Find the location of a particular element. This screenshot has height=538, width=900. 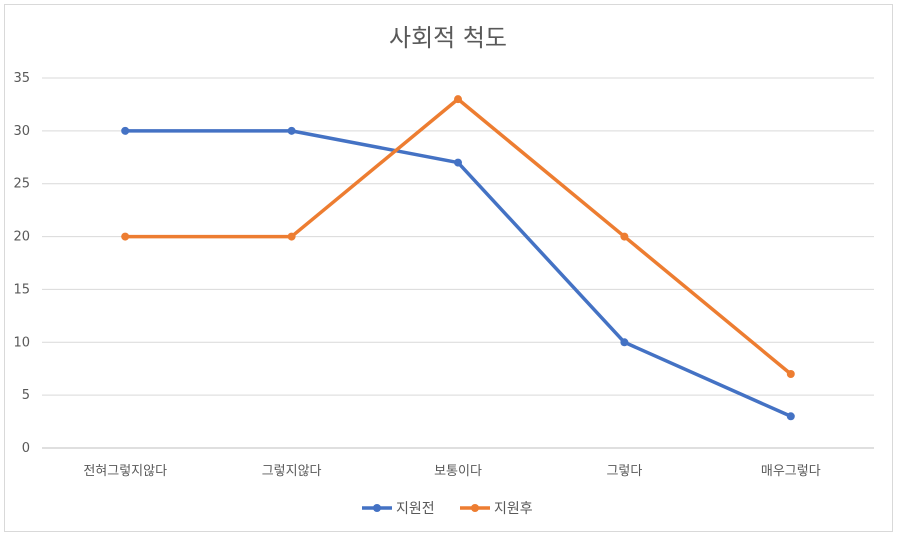

x-tick-label: 보통이다 is located at coordinates (458, 471).